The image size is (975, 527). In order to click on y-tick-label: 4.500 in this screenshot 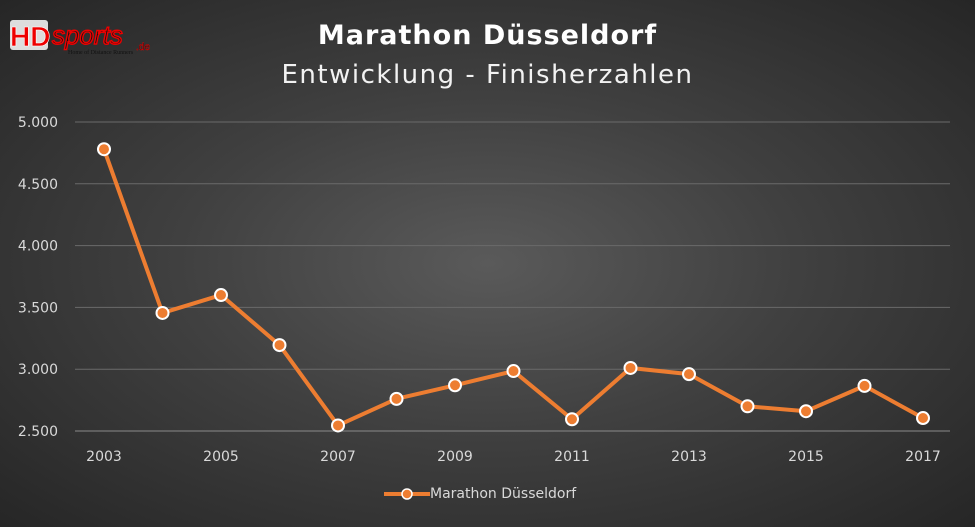, I will do `click(38, 185)`.